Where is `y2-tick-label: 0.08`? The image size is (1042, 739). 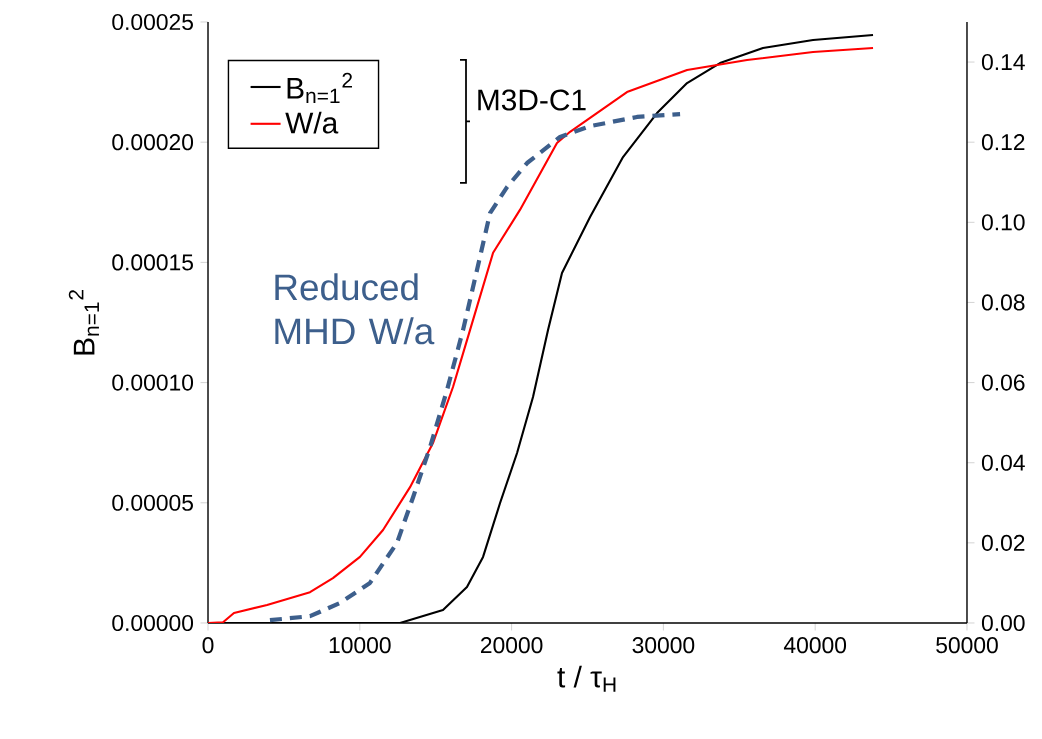
y2-tick-label: 0.08 is located at coordinates (1003, 302).